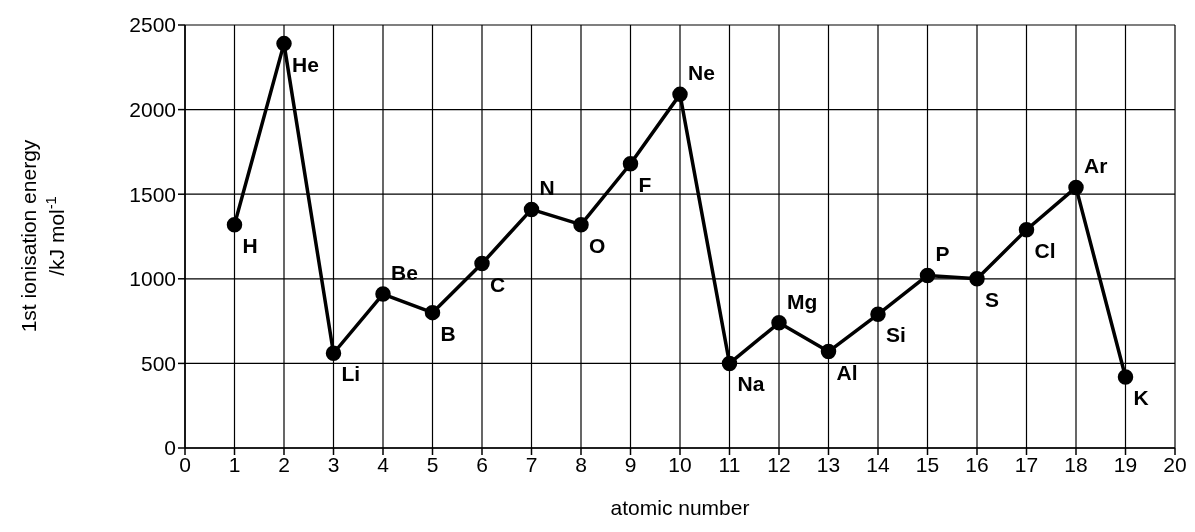 The width and height of the screenshot is (1195, 532). What do you see at coordinates (942, 254) in the screenshot?
I see `annotation: P` at bounding box center [942, 254].